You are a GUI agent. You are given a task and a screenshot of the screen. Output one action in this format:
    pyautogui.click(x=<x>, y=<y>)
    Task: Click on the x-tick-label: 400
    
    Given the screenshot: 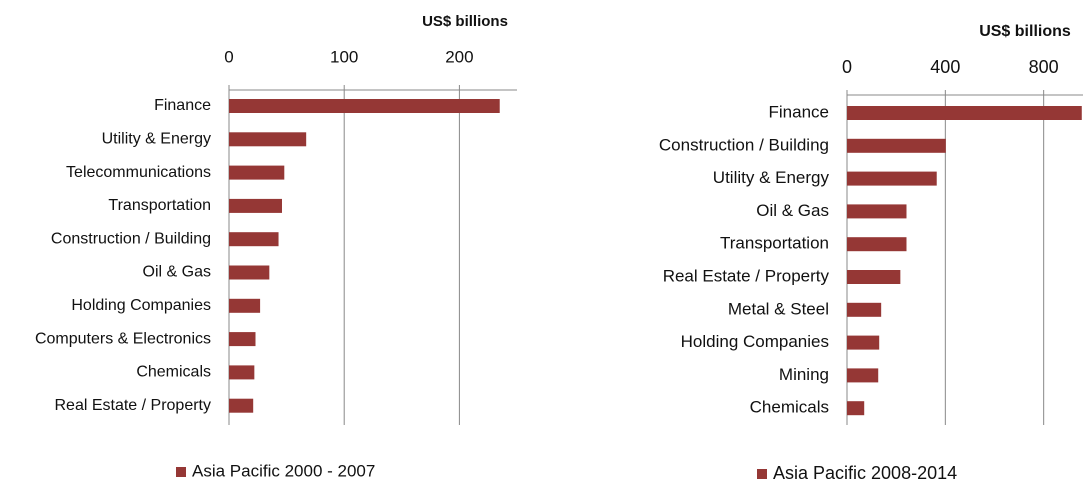 What is the action you would take?
    pyautogui.click(x=945, y=67)
    